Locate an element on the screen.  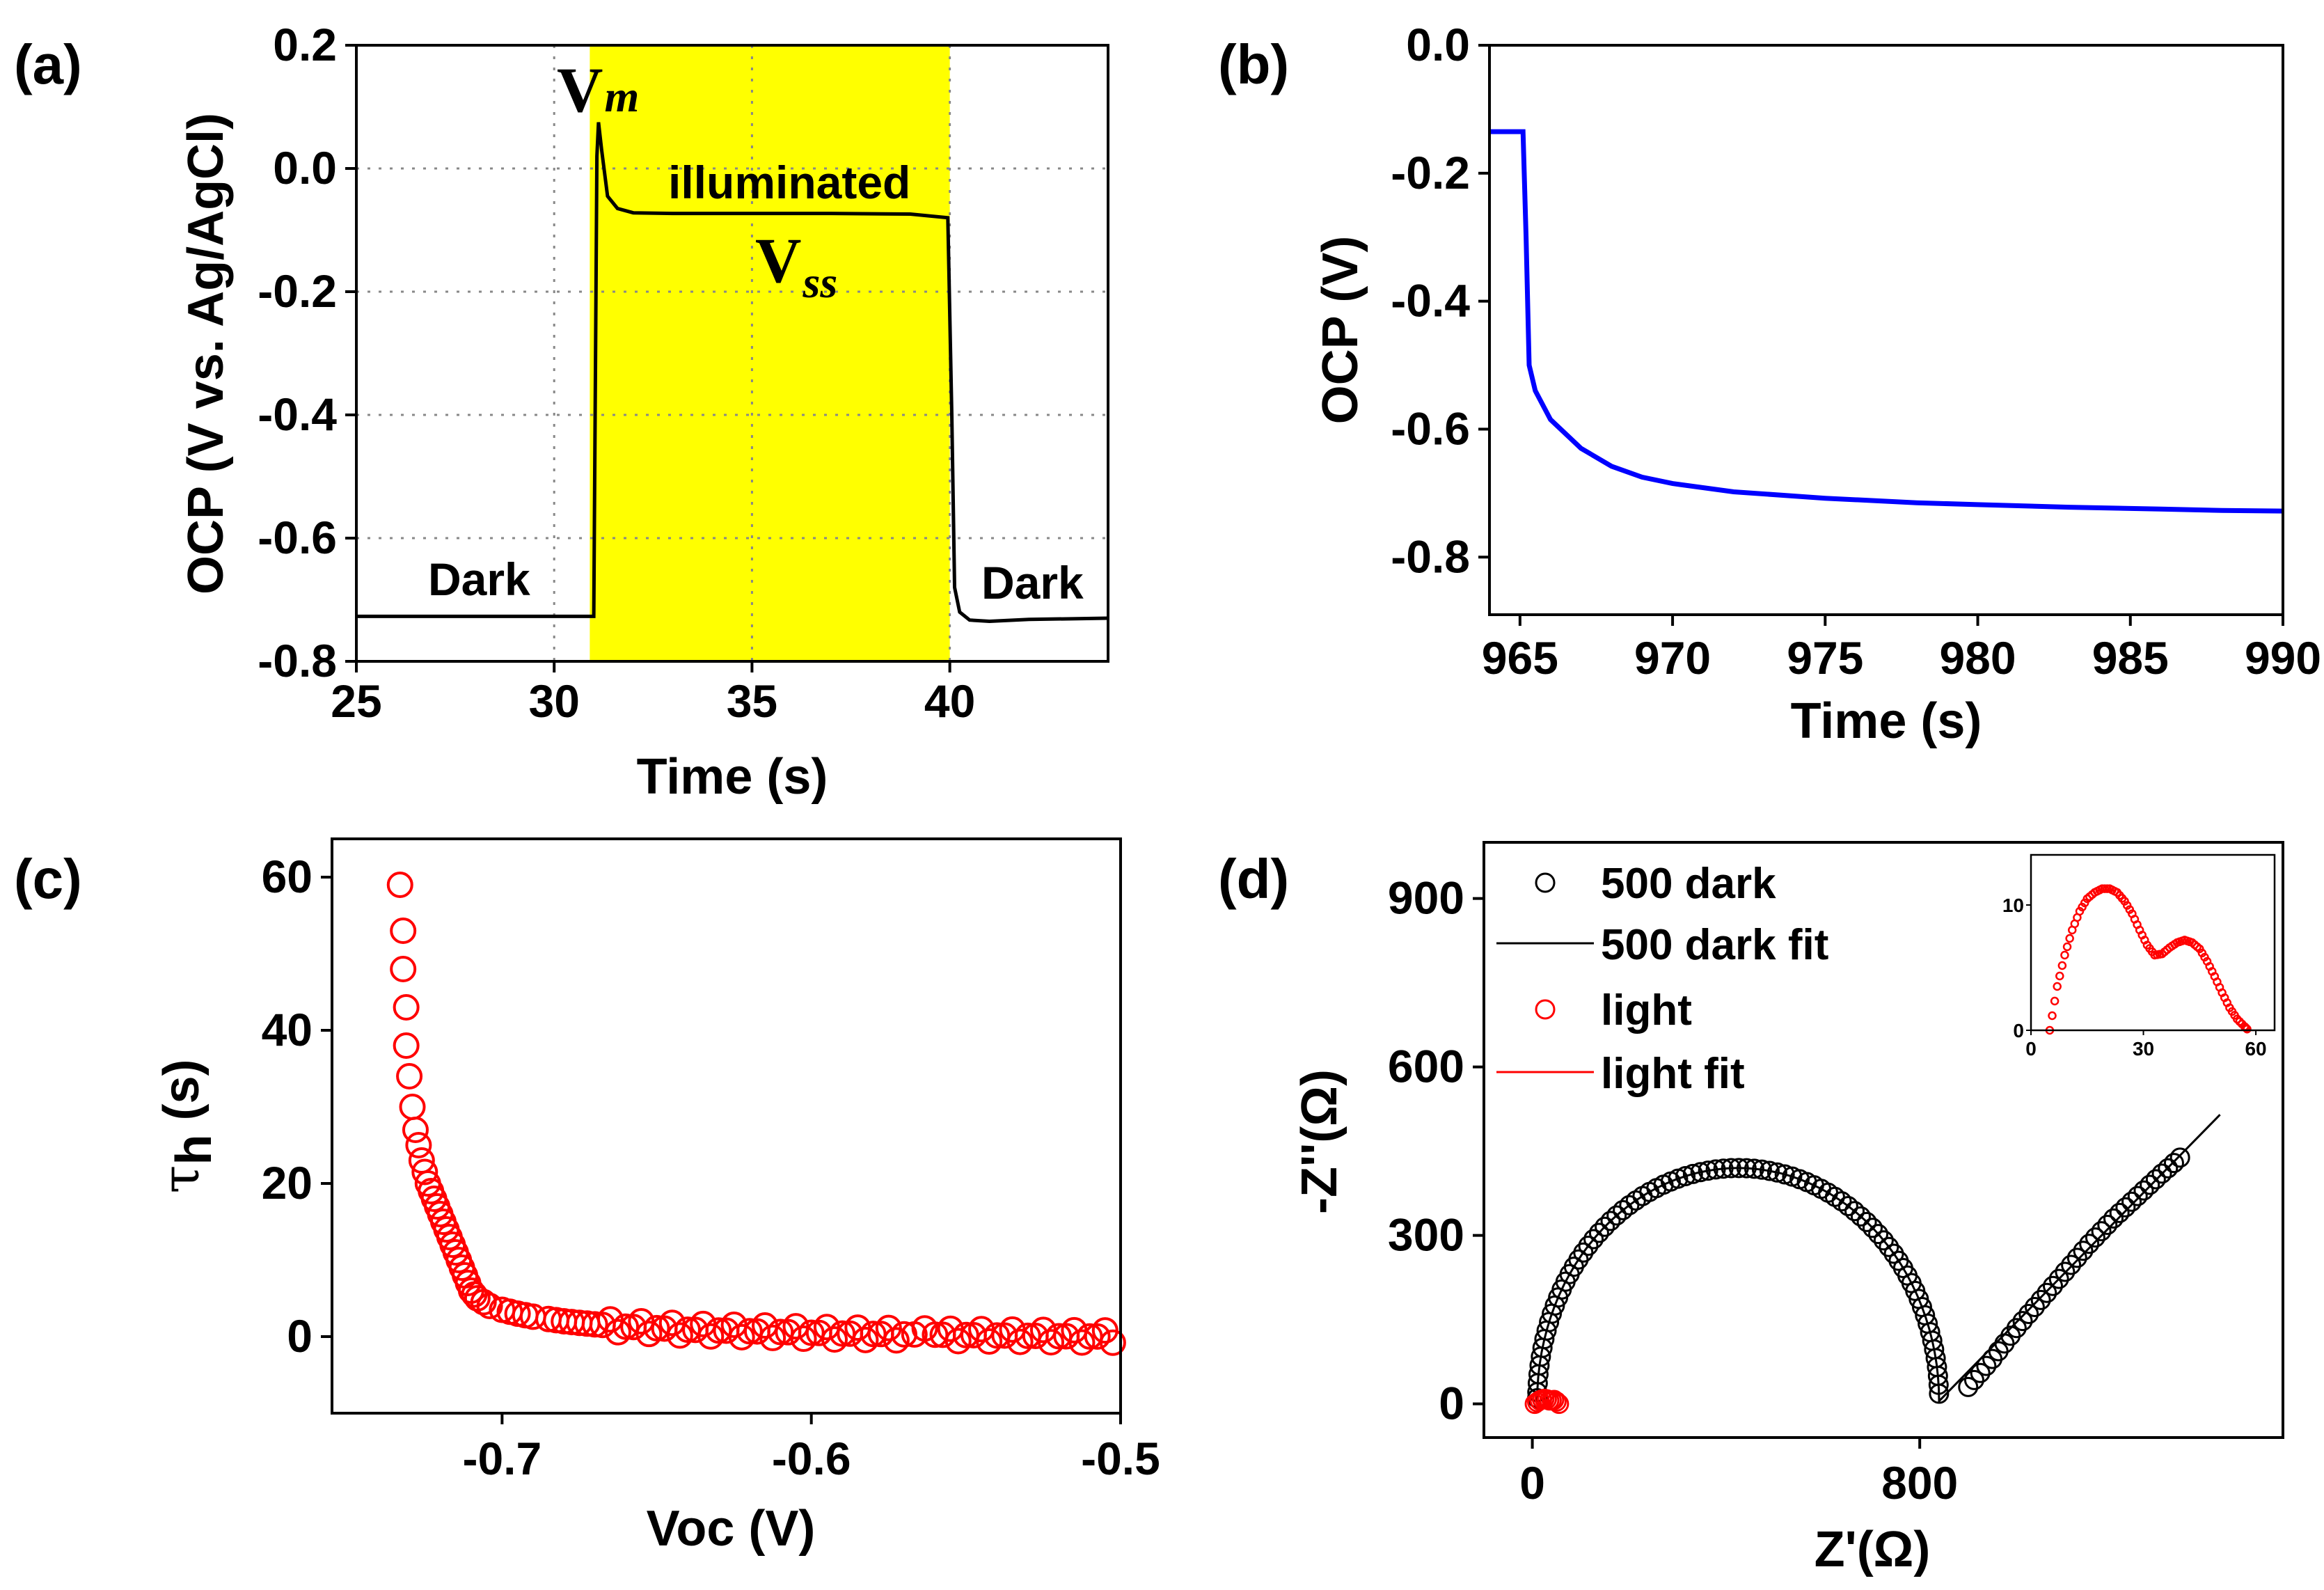
legend-label-light: light is located at coordinates (1647, 1010).